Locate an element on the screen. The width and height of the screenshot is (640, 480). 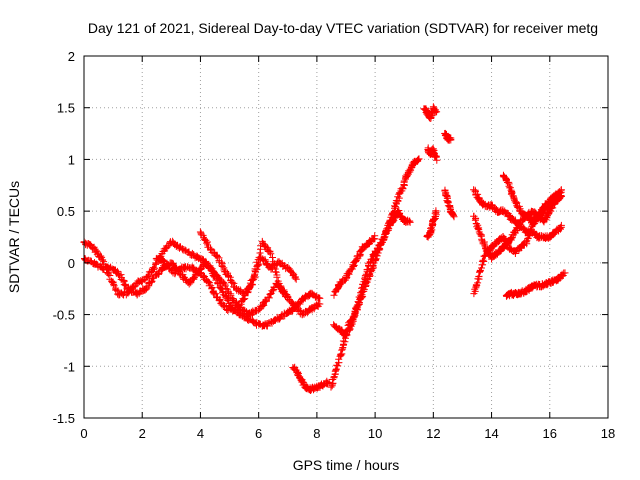
y-tick-label: -1 is located at coordinates (69, 366).